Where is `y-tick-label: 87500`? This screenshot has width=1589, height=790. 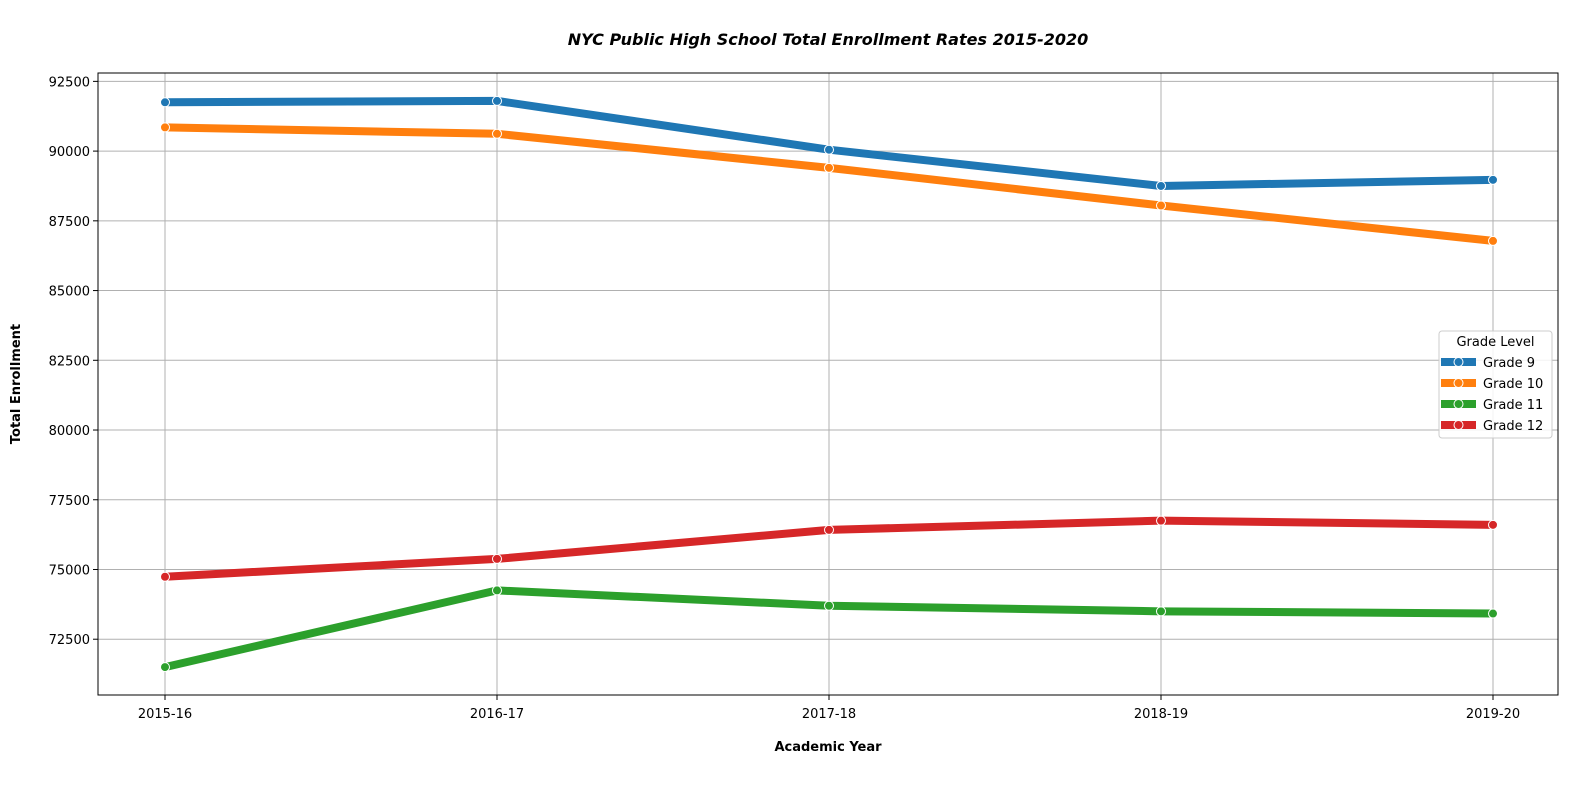
y-tick-label: 87500 is located at coordinates (69, 222).